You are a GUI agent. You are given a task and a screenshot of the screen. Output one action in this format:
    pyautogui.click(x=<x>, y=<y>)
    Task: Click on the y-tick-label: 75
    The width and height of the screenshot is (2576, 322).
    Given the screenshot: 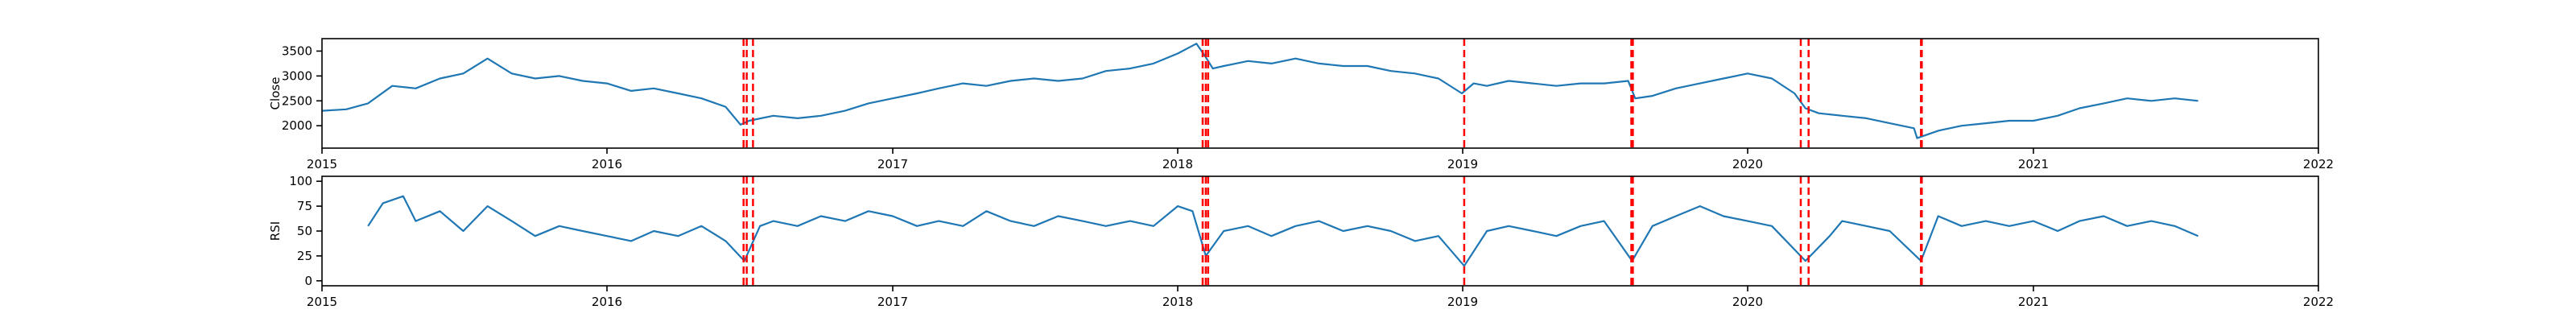 What is the action you would take?
    pyautogui.click(x=304, y=206)
    